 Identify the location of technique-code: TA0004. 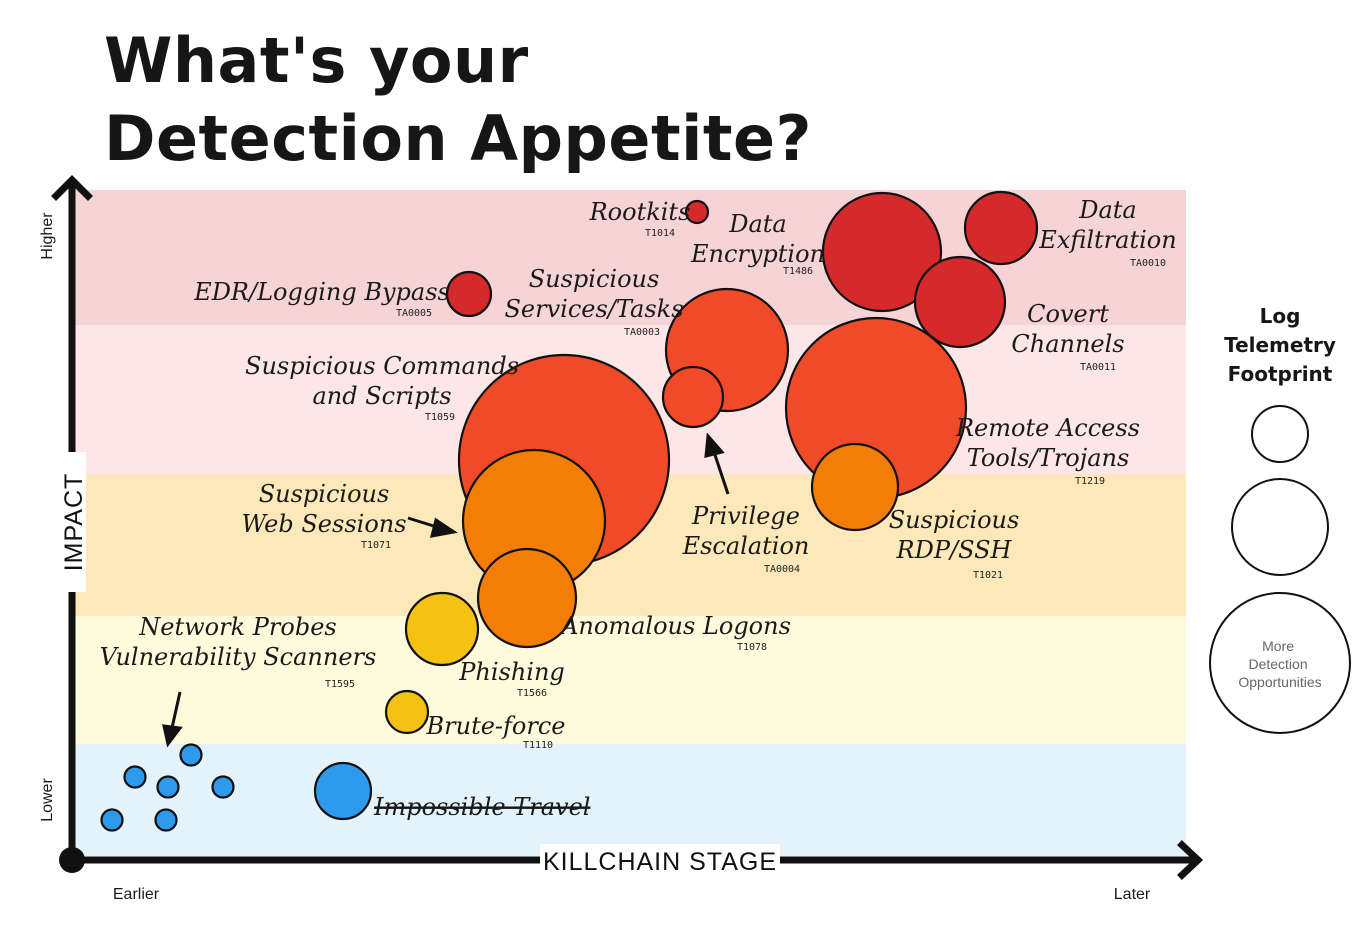
(782, 569).